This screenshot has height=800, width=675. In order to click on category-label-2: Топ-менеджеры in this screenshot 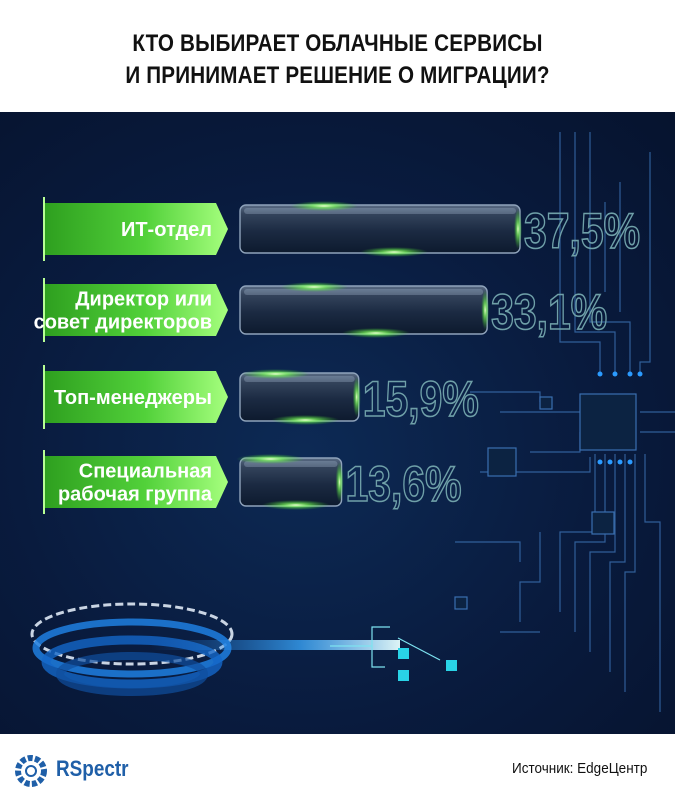, I will do `click(135, 397)`.